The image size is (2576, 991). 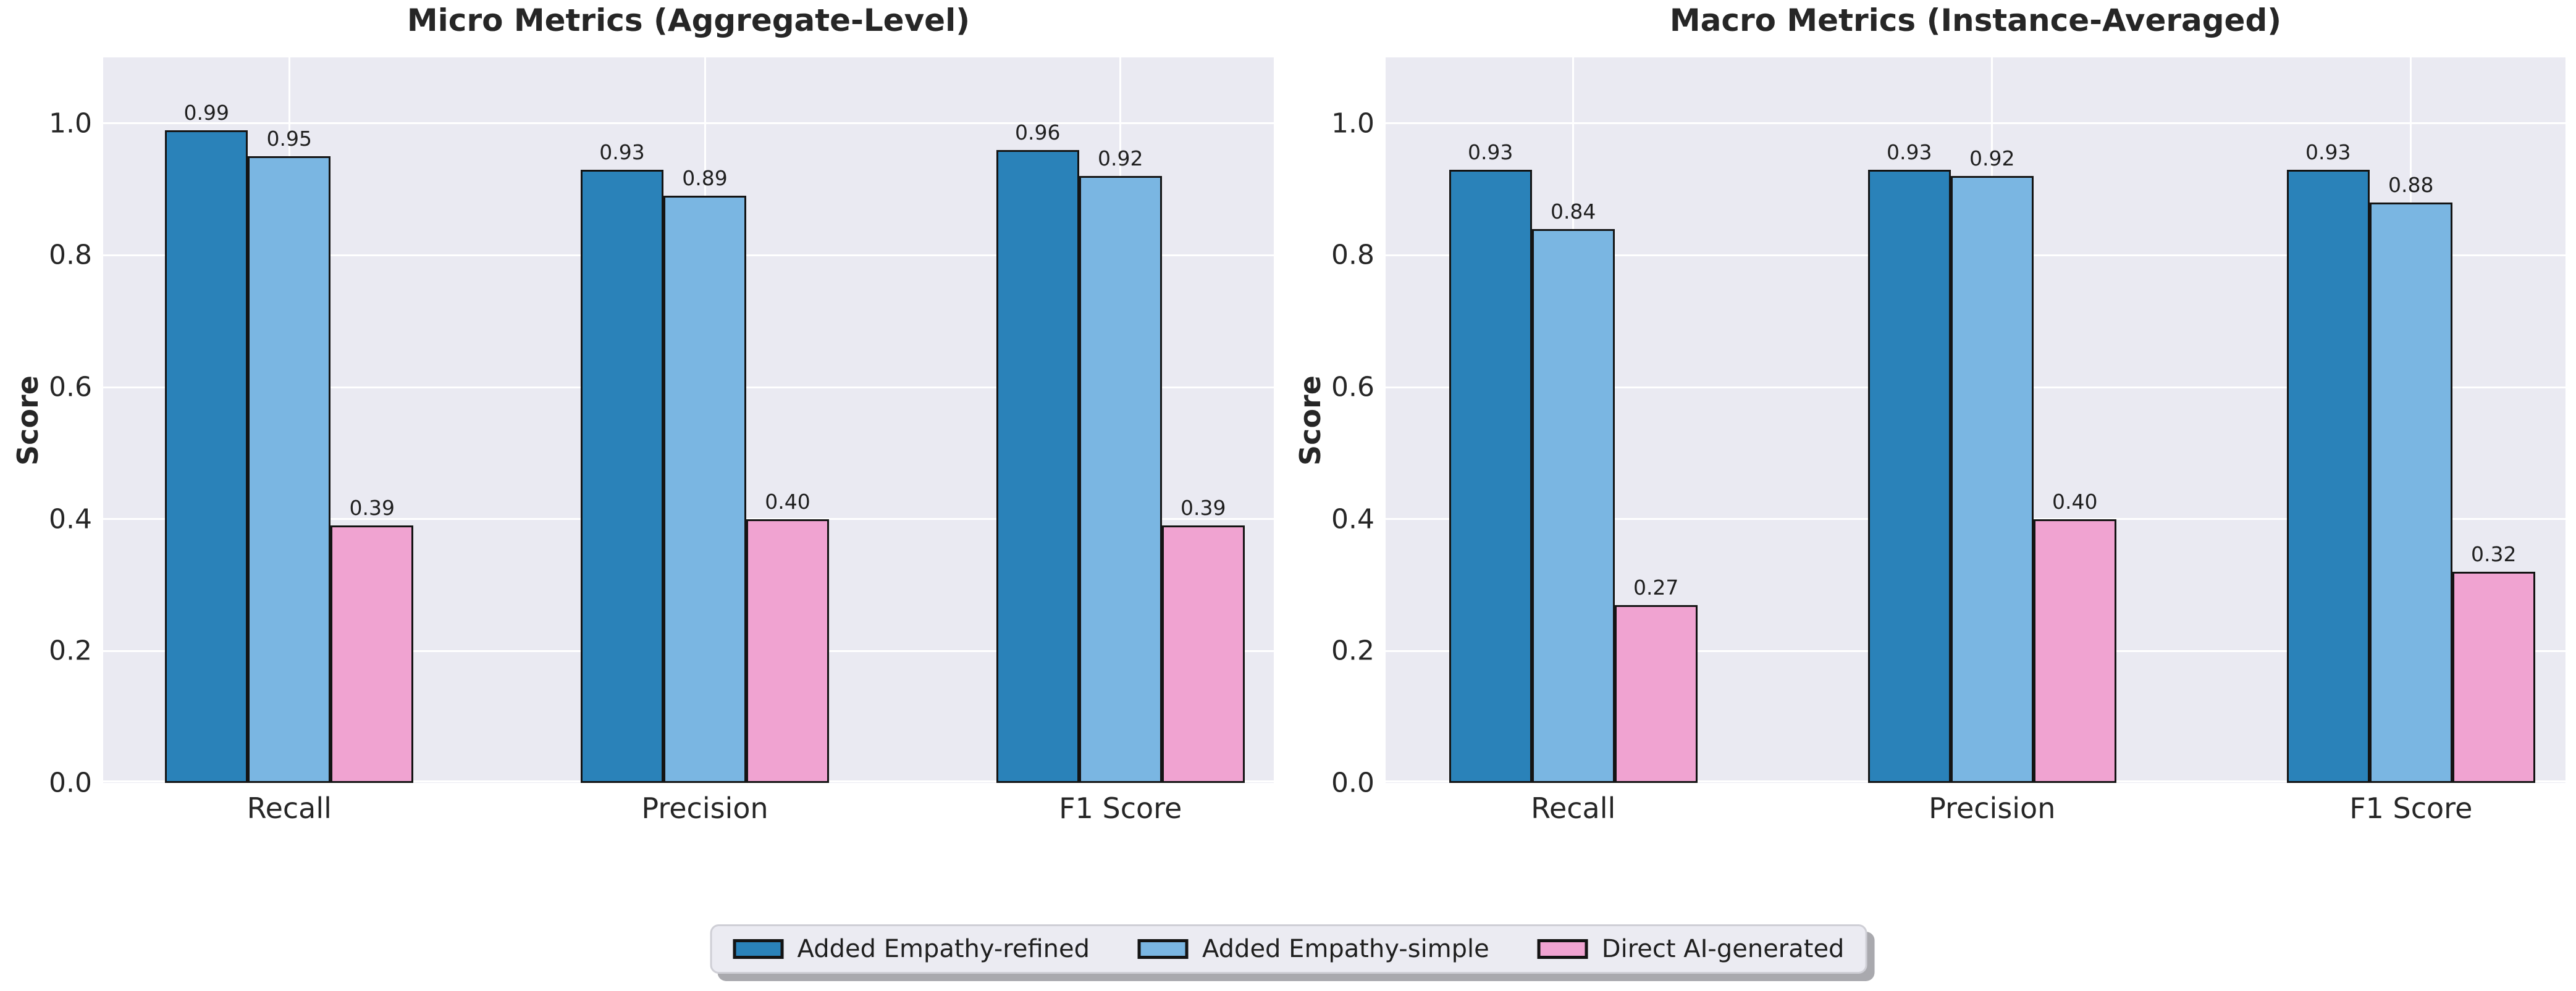 I want to click on bar-group: 0.93 0.89 0.40, so click(x=705, y=461).